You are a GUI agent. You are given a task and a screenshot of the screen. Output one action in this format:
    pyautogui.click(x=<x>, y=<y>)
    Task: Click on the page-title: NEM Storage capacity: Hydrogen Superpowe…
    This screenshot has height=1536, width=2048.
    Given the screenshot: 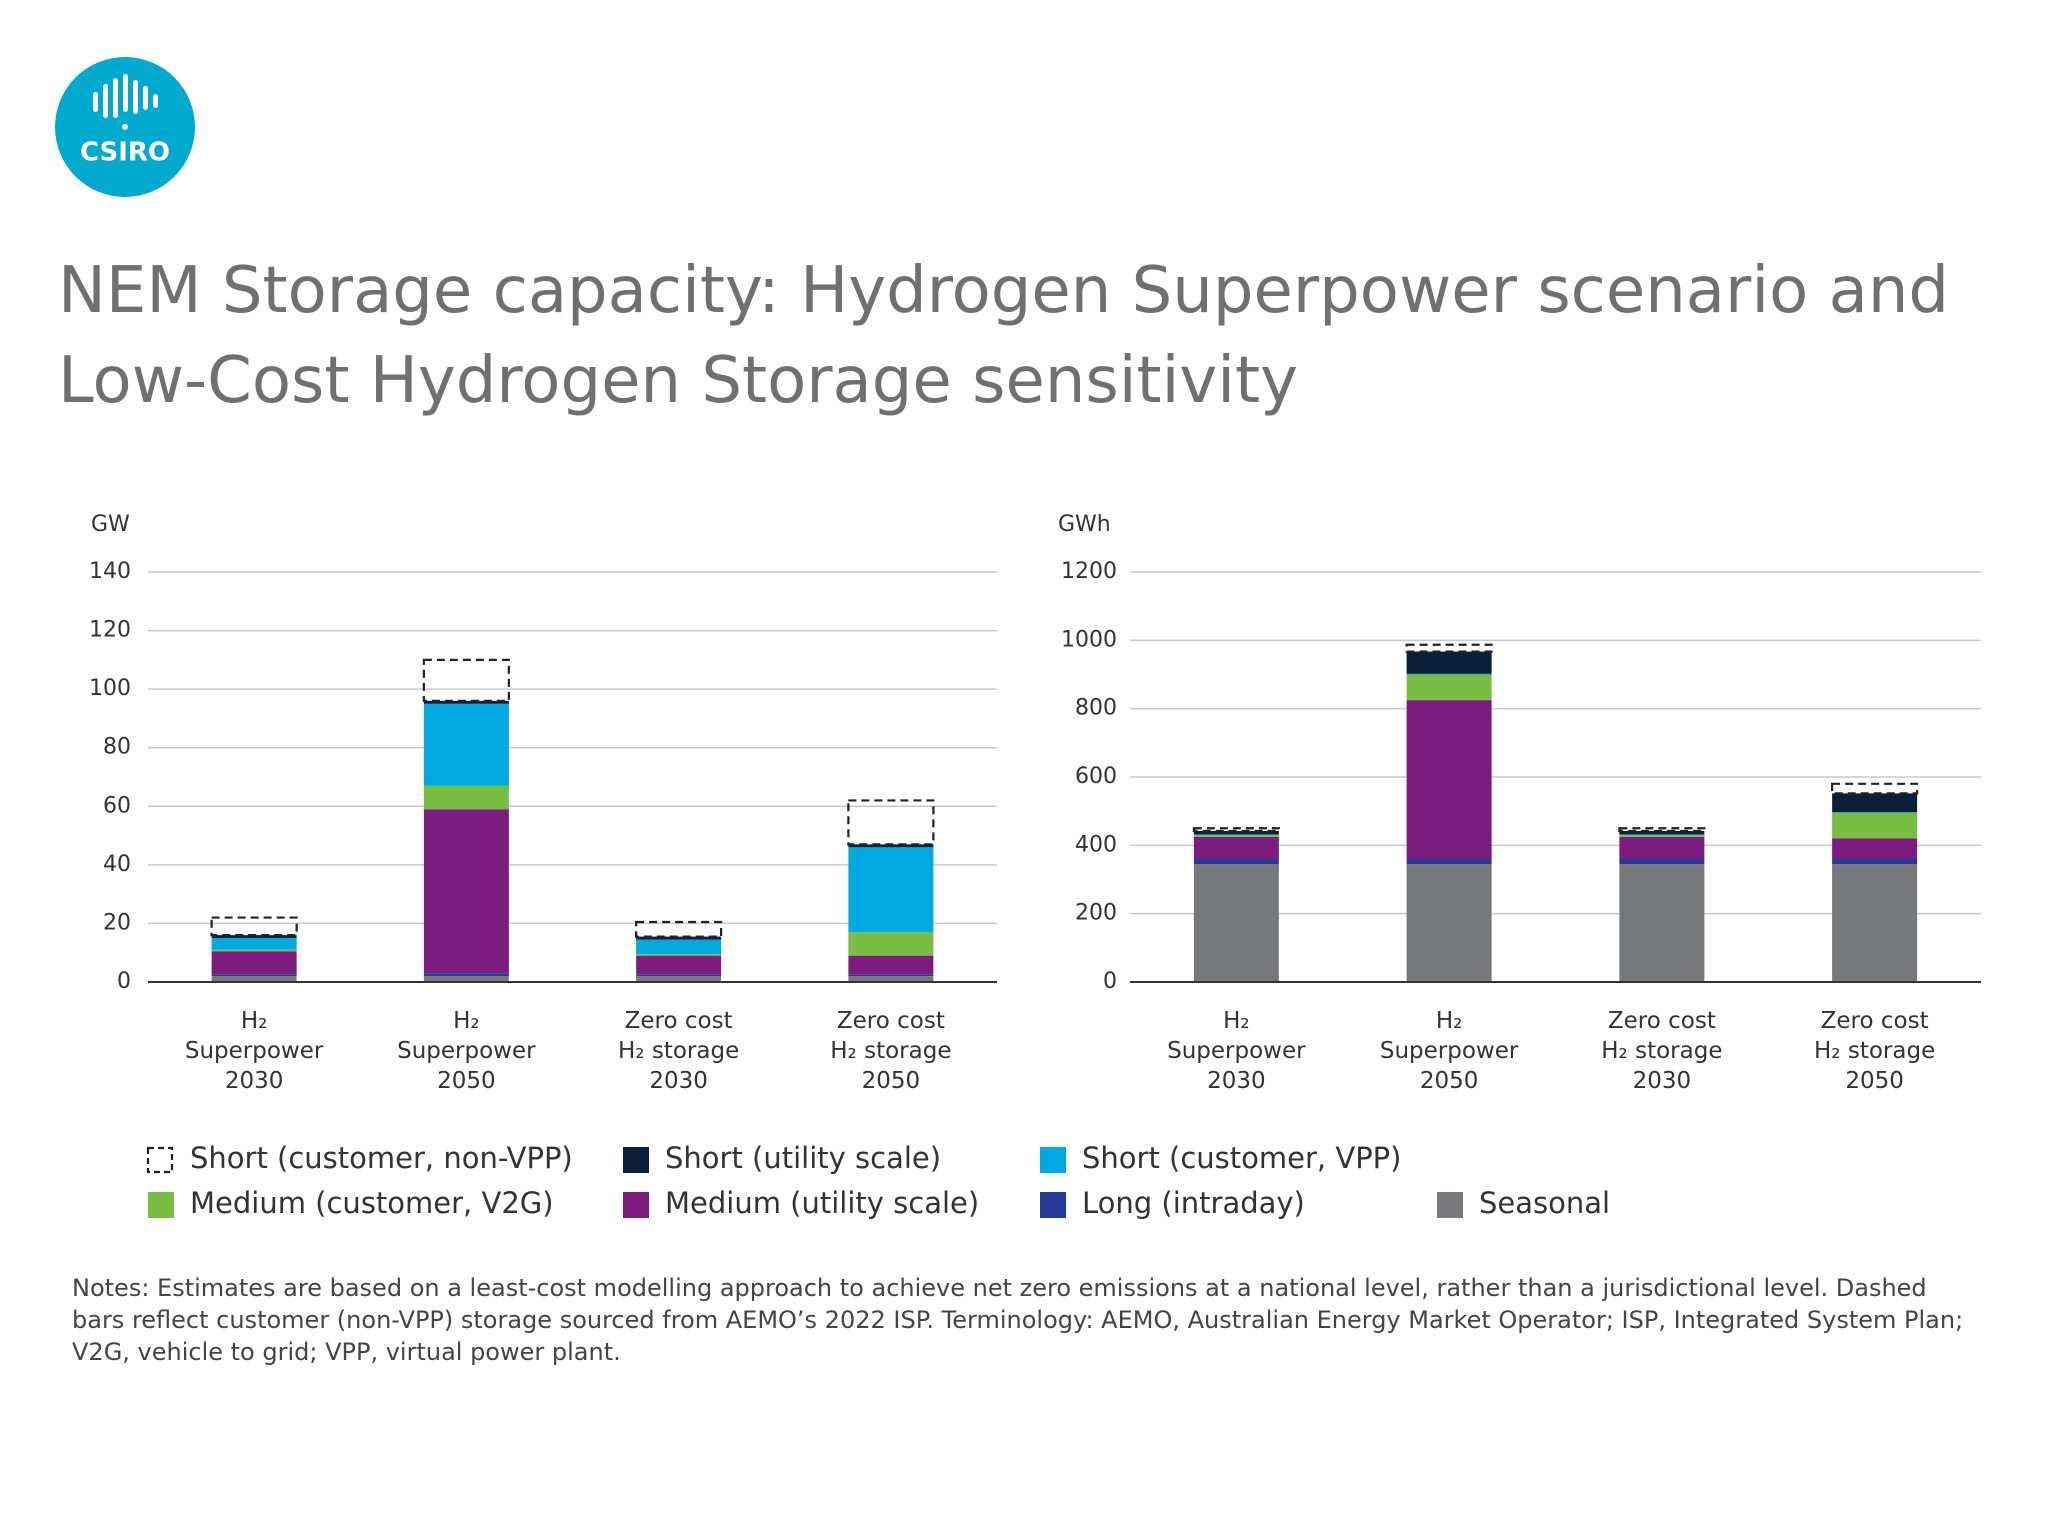 What is the action you would take?
    pyautogui.click(x=1003, y=336)
    